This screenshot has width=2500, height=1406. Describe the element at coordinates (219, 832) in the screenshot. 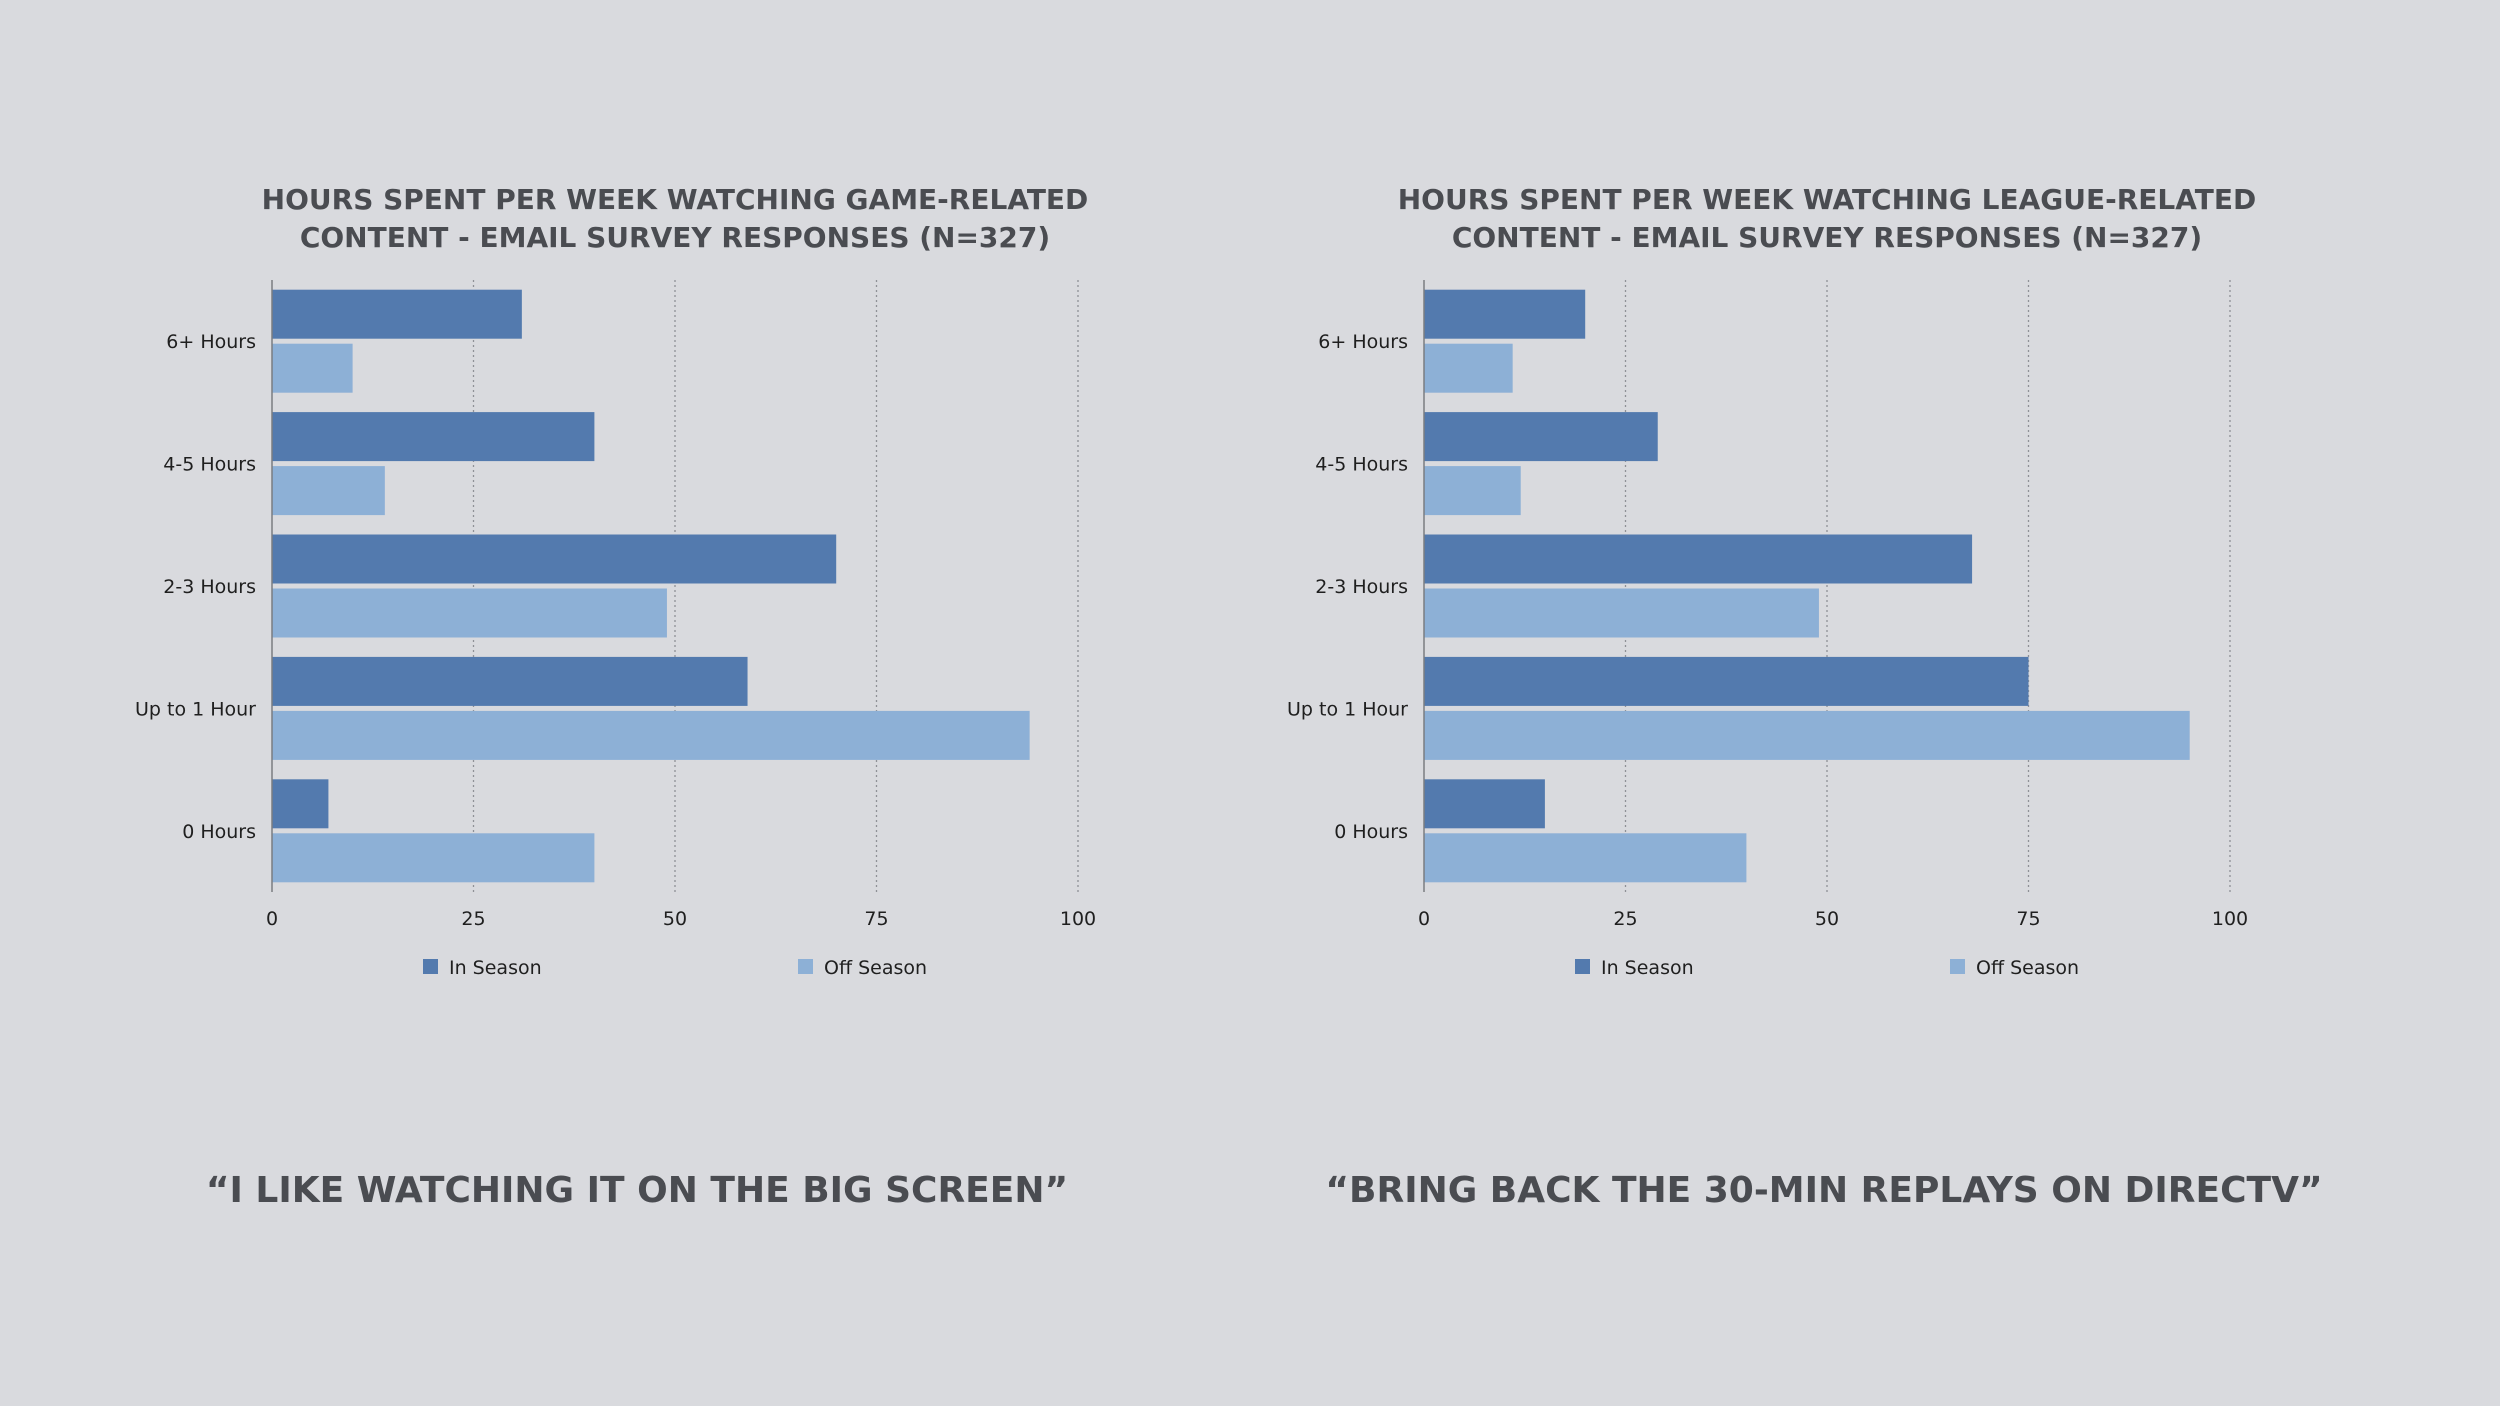

I see `game-chart-category-label-4: 0 Hours` at that location.